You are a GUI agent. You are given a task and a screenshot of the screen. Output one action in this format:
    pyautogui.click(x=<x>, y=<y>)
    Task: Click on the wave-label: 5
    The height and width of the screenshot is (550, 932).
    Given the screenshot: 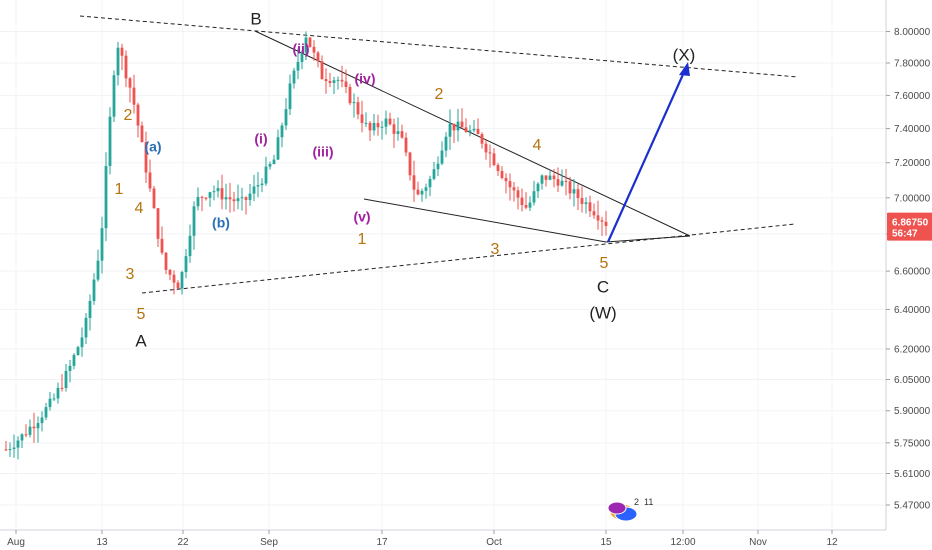 What is the action you would take?
    pyautogui.click(x=604, y=263)
    